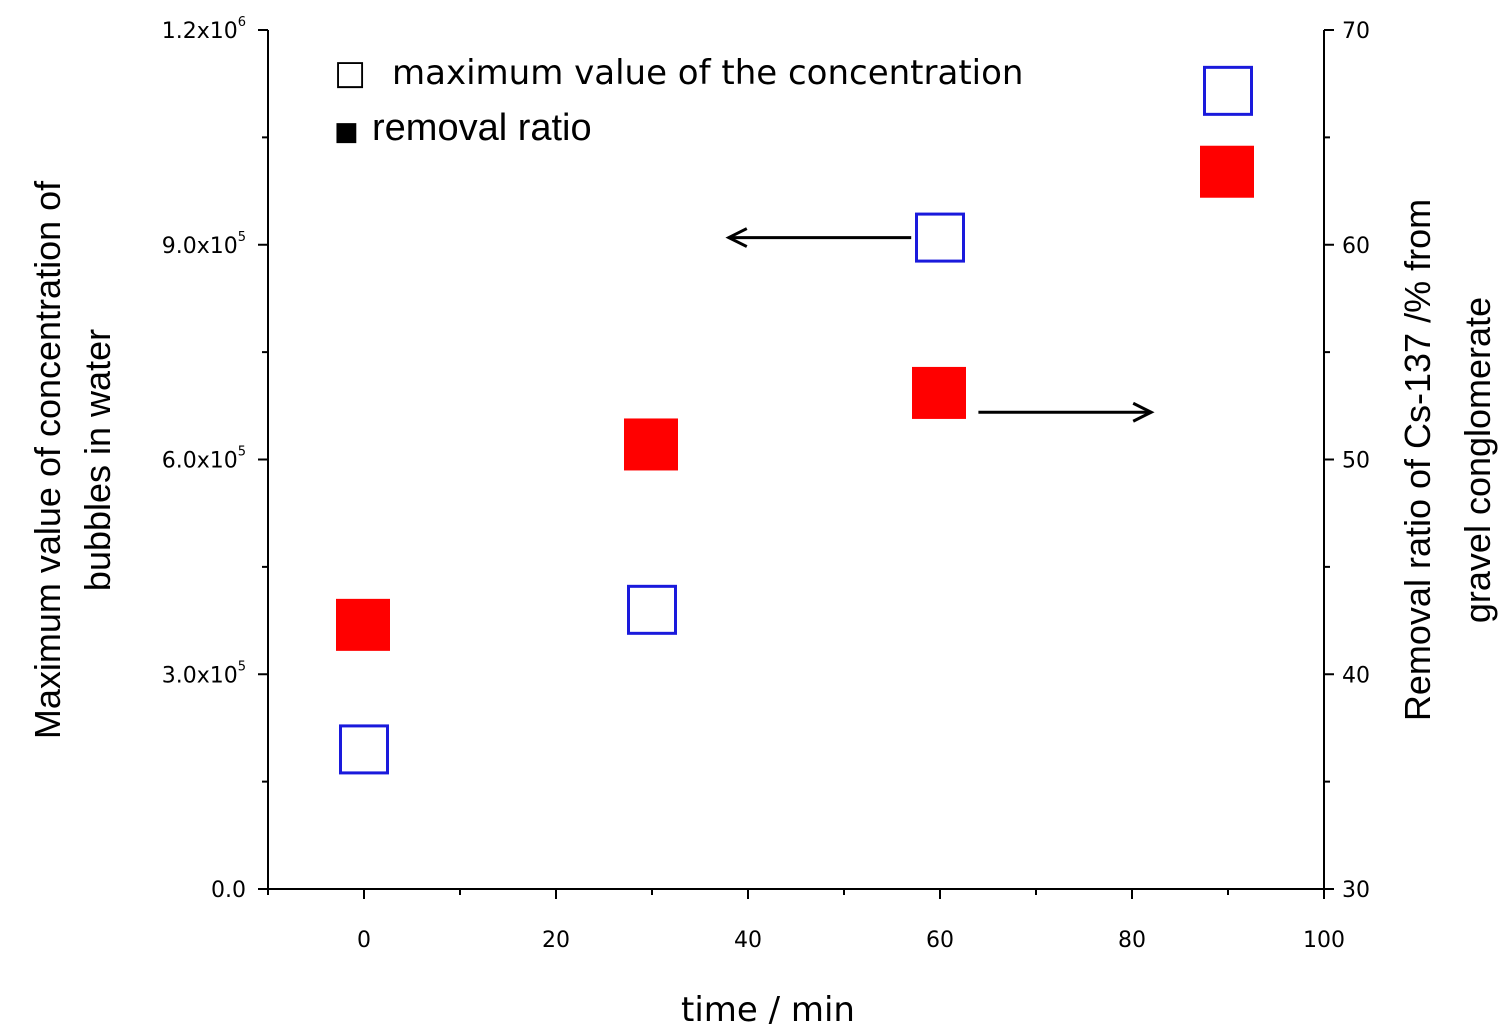  What do you see at coordinates (47, 459) in the screenshot?
I see `y-axis-left-title-line1: Maximum value of concentration of` at bounding box center [47, 459].